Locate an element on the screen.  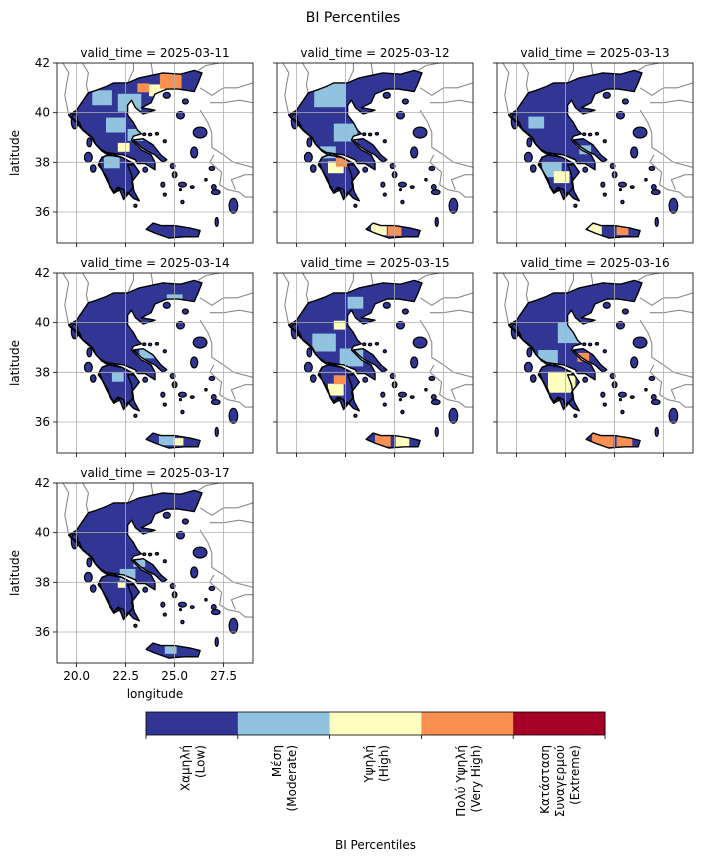
panel-4: valid_time = 2025-03-14 36 38 40 42 latitude is located at coordinates (131, 356).